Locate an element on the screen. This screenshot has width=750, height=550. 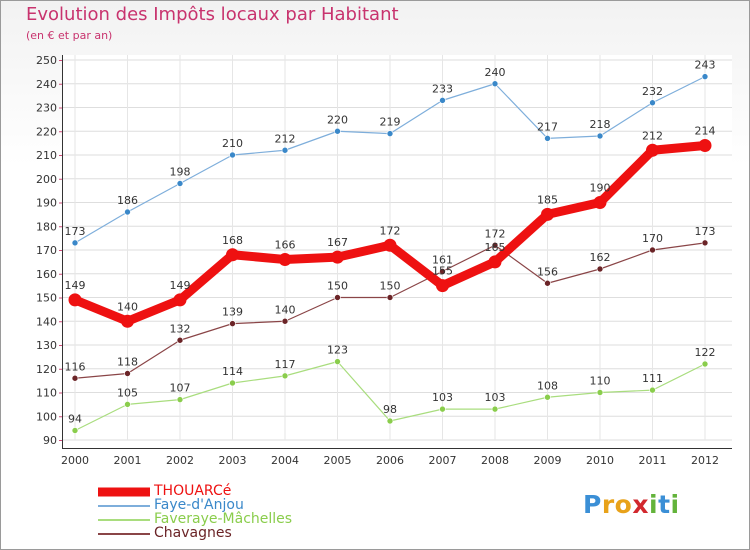
data-label-chavagnes: 150 is located at coordinates (390, 286).